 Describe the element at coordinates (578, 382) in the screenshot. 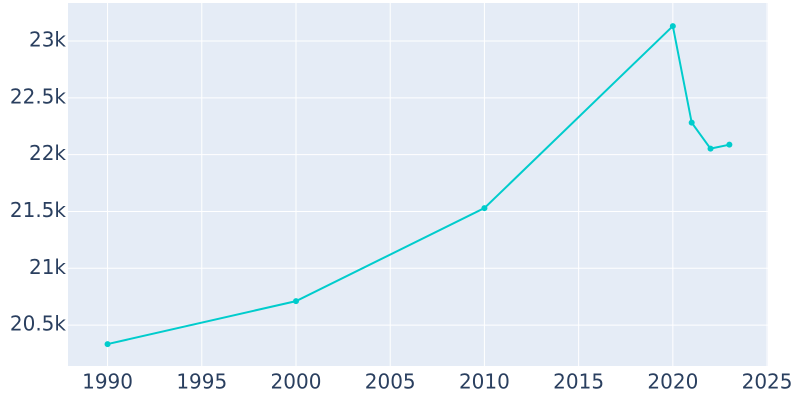

I see `x-tick-label: 2015` at that location.